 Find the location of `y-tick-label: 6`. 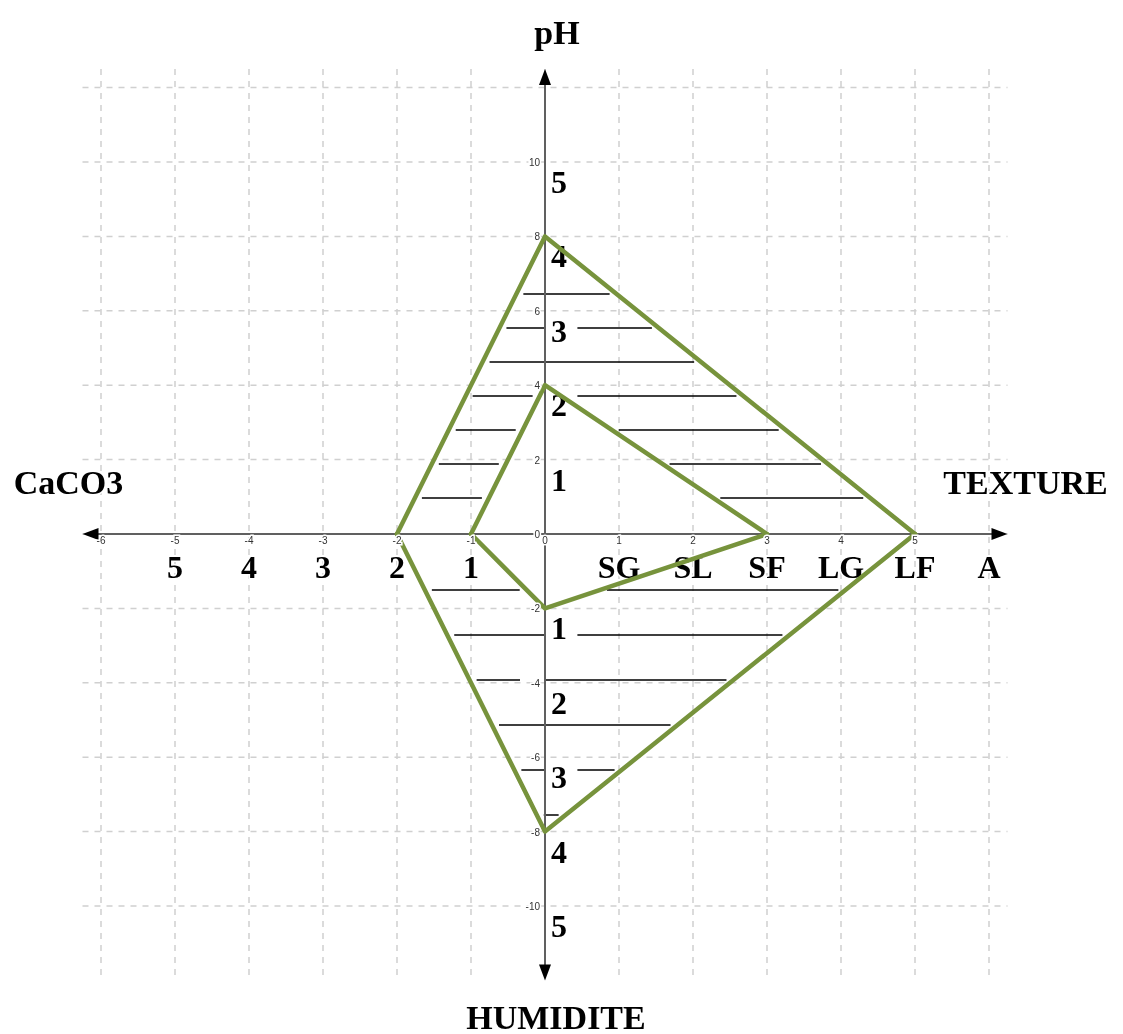

y-tick-label: 6 is located at coordinates (537, 311).